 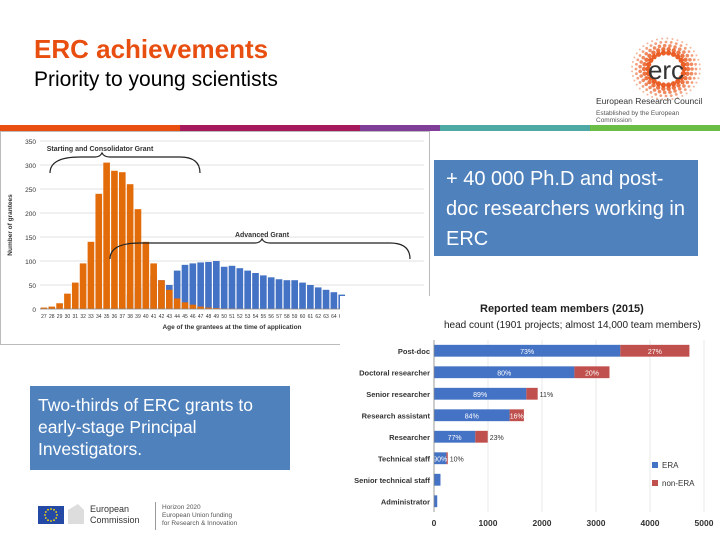 What do you see at coordinates (76, 514) in the screenshot?
I see `ec-building-icon` at bounding box center [76, 514].